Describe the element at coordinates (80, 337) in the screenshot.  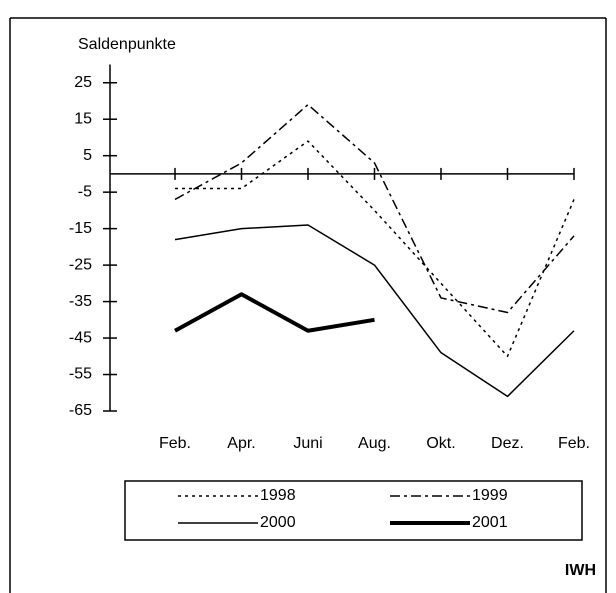
I see `y-tick-label: -45` at that location.